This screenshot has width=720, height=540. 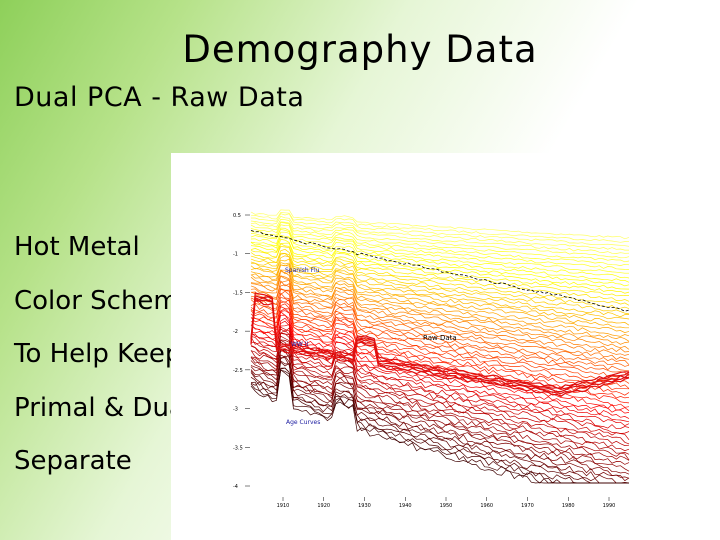 I want to click on x-tick-label: 1980, so click(x=568, y=506).